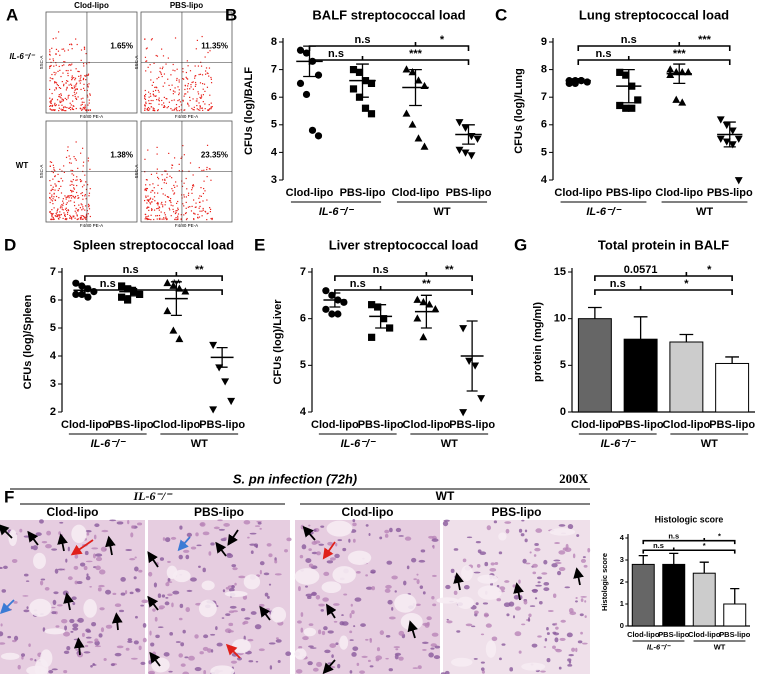 This screenshot has height=674, width=760. What do you see at coordinates (177, 425) in the screenshot?
I see `x-tick-label: Clod-lipo` at bounding box center [177, 425].